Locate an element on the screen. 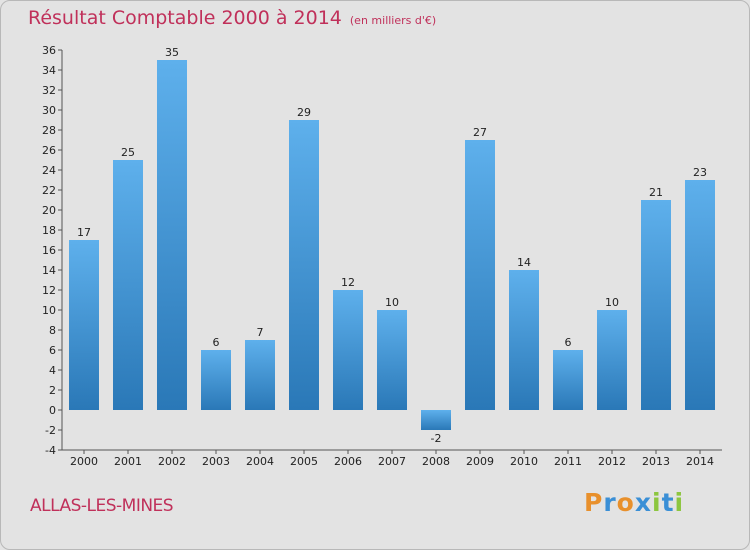 The height and width of the screenshot is (550, 750). value-label-2002: 35 is located at coordinates (172, 52).